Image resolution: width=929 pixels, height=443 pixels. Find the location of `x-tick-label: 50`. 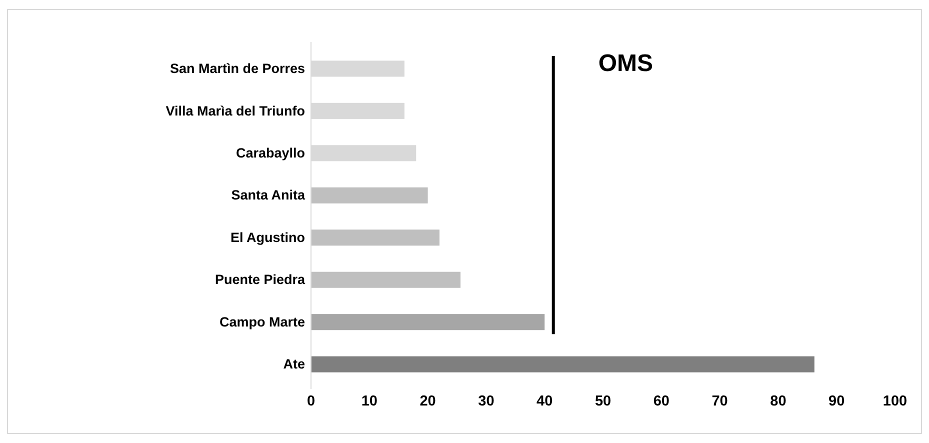

x-tick-label: 50 is located at coordinates (603, 401).